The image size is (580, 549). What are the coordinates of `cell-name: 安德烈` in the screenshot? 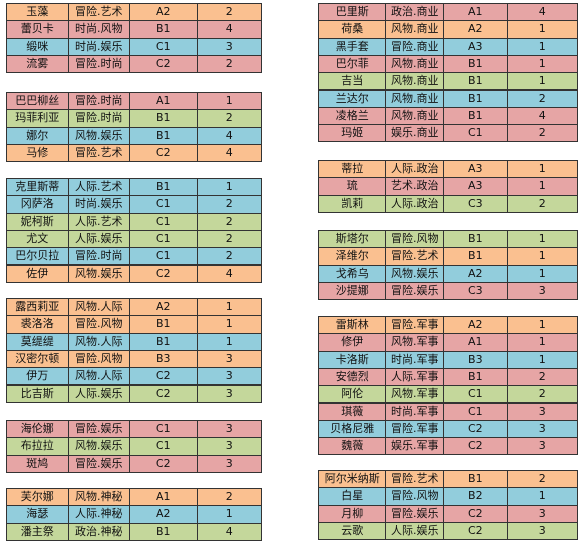 It's located at (353, 377).